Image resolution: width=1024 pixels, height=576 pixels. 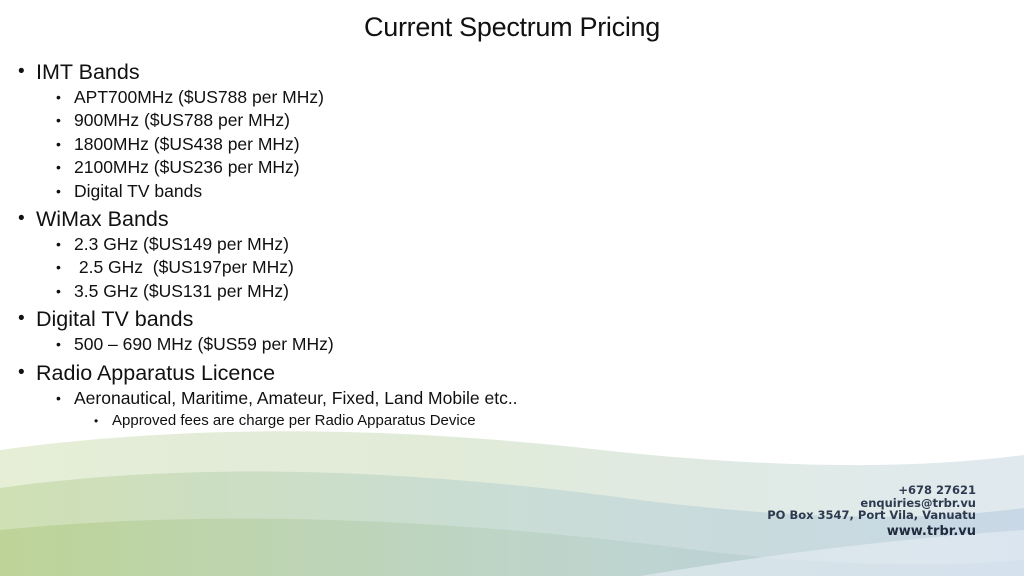 What do you see at coordinates (918, 502) in the screenshot?
I see `contact-email: enquiries@trbr.vu` at bounding box center [918, 502].